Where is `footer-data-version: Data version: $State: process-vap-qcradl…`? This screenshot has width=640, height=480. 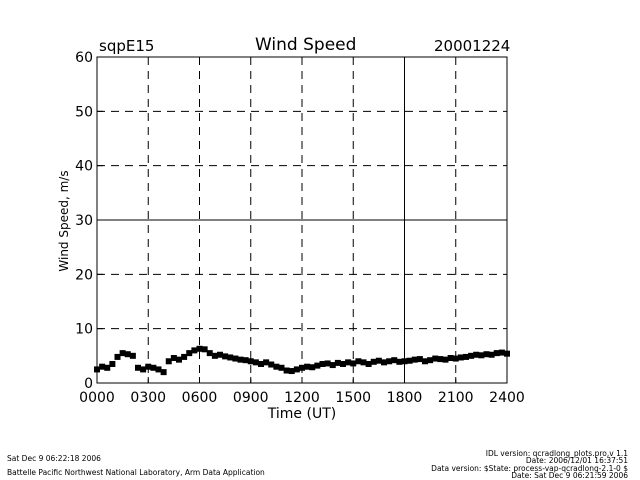 footer-data-version: Data version: $State: process-vap-qcradl… is located at coordinates (529, 468).